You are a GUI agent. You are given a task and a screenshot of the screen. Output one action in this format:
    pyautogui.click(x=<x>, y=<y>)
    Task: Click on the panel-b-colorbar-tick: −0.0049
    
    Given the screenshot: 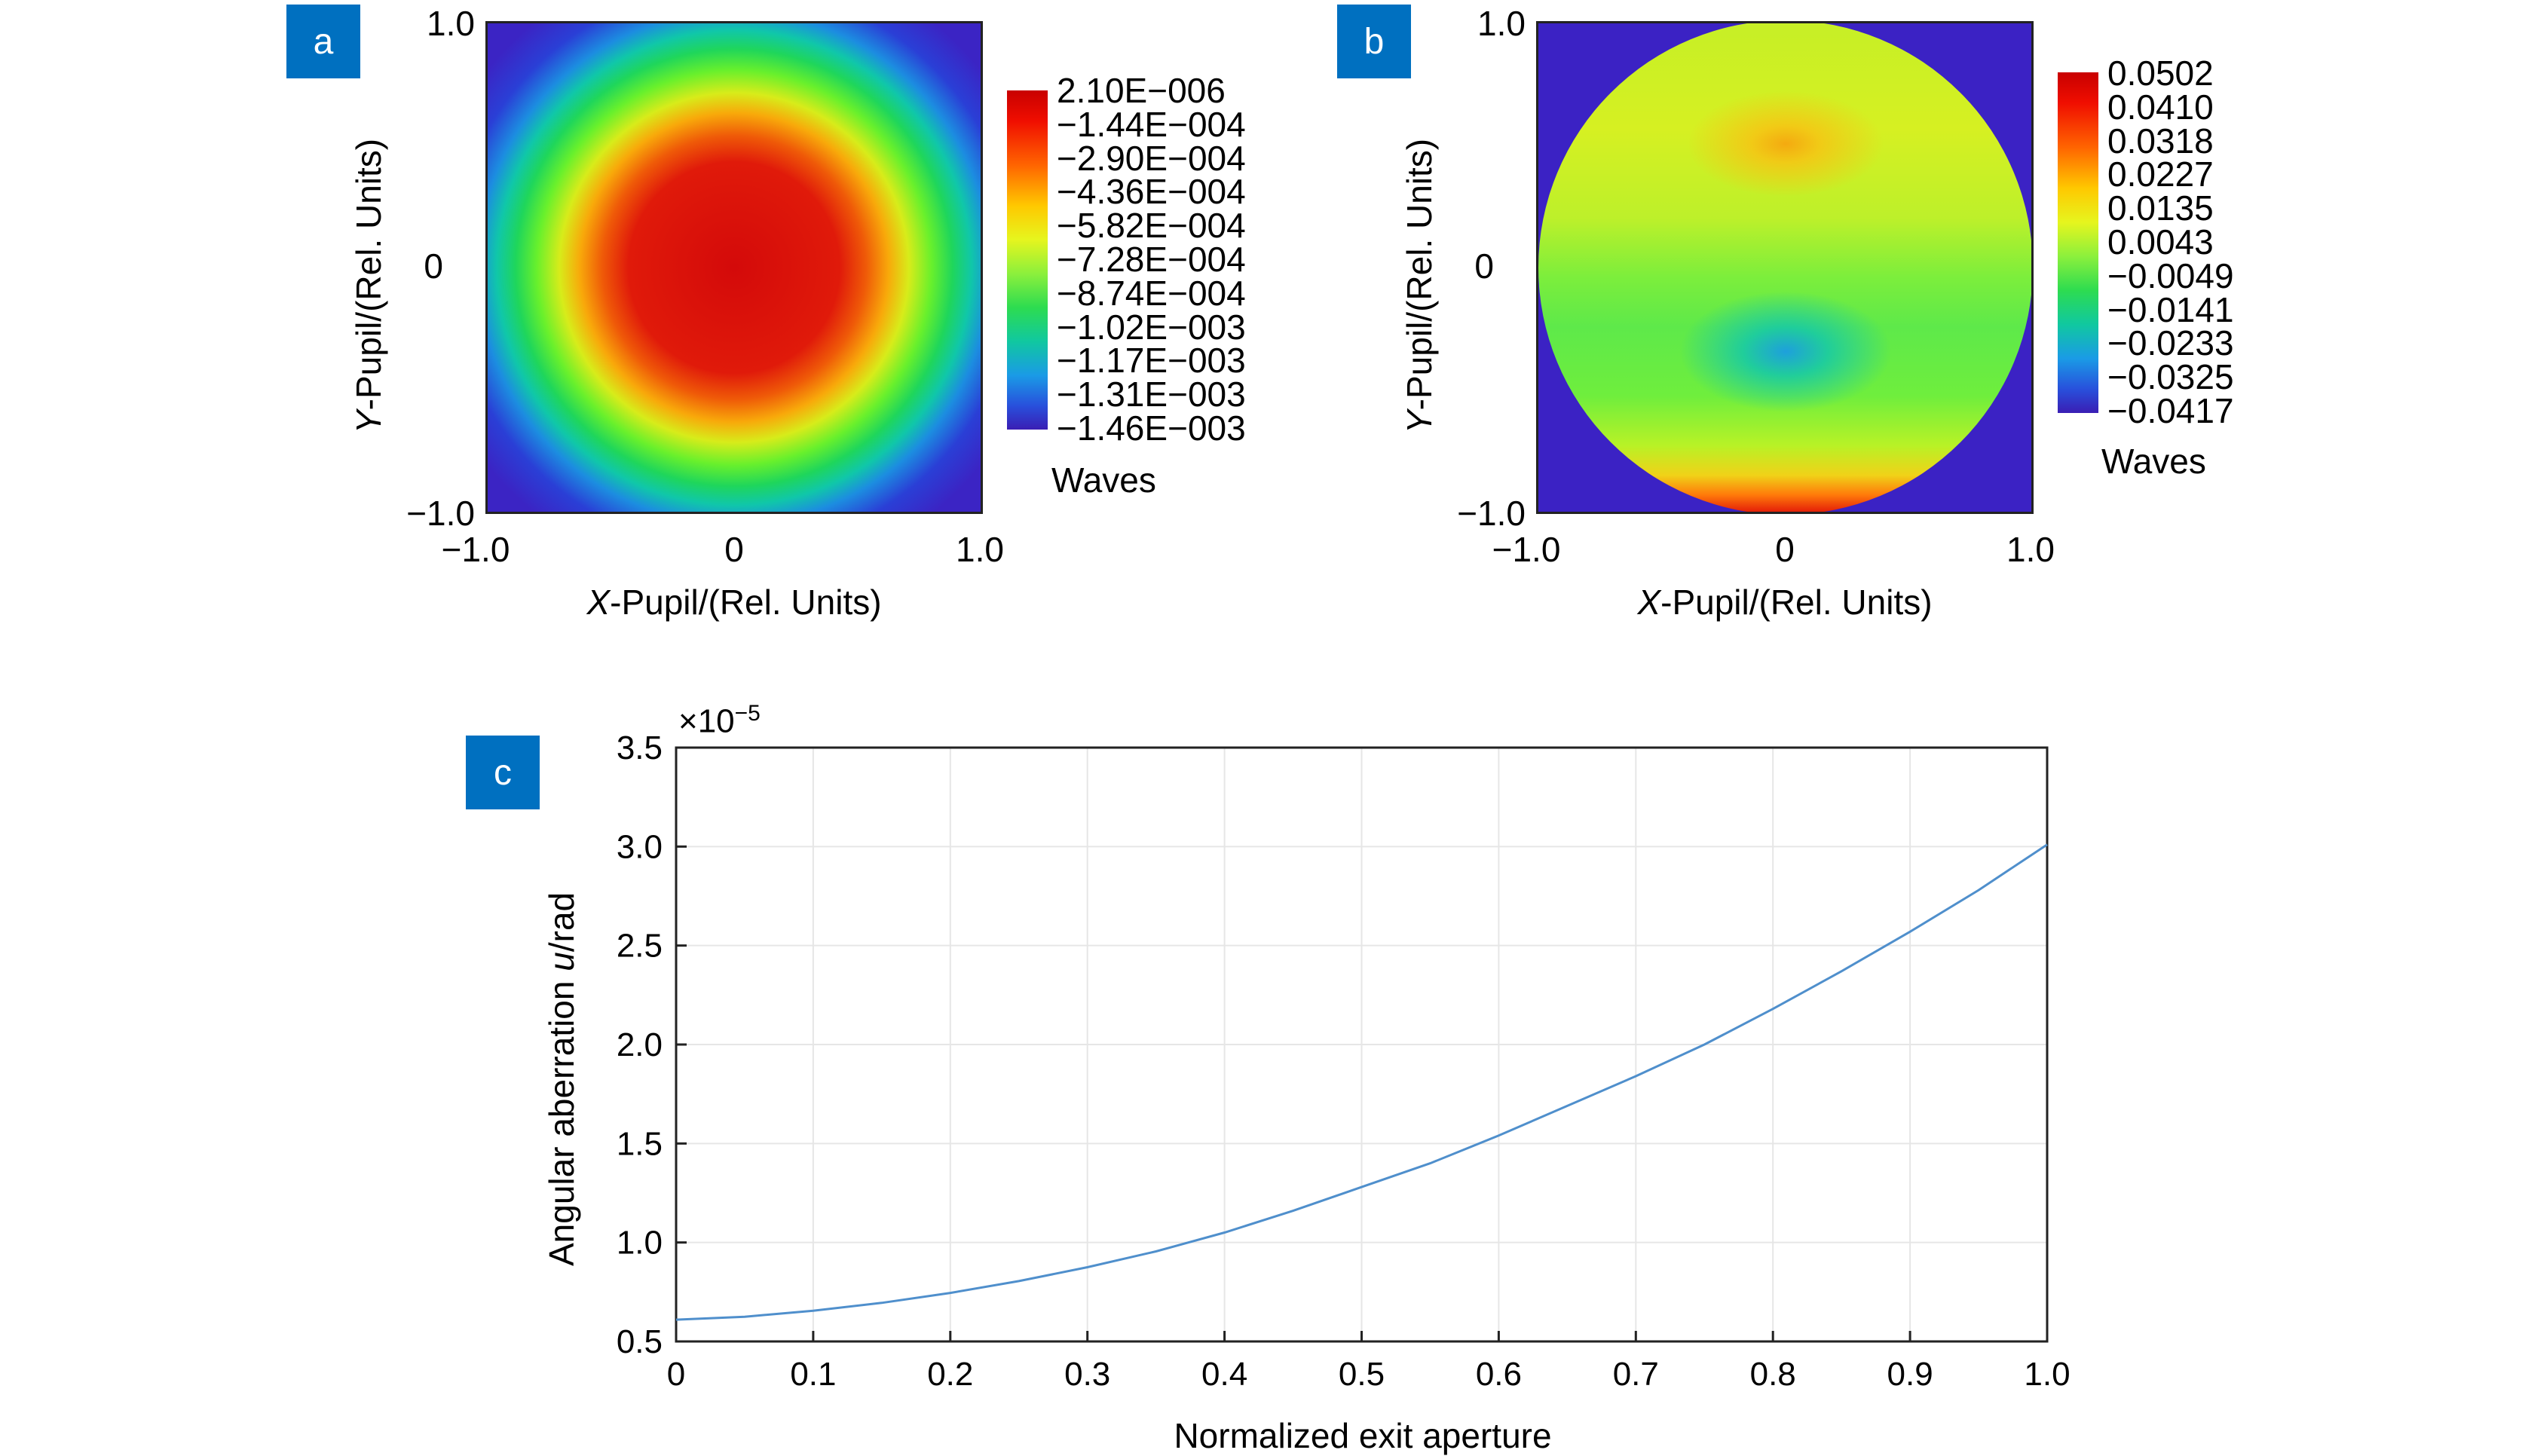 What is the action you would take?
    pyautogui.click(x=2170, y=275)
    